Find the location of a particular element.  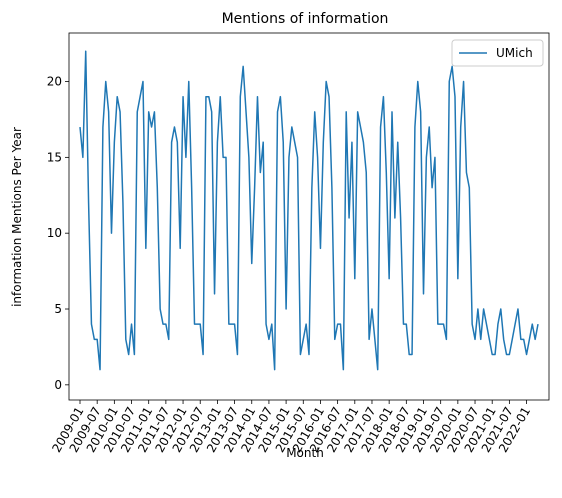

legend: UMich is located at coordinates (497, 53).